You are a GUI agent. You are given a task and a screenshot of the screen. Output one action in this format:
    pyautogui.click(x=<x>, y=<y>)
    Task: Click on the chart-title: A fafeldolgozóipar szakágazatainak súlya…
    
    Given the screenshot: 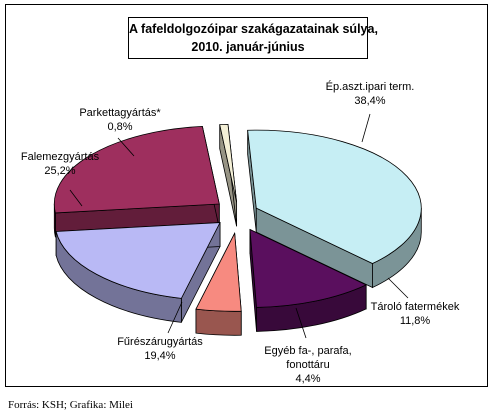 What is the action you would take?
    pyautogui.click(x=253, y=38)
    